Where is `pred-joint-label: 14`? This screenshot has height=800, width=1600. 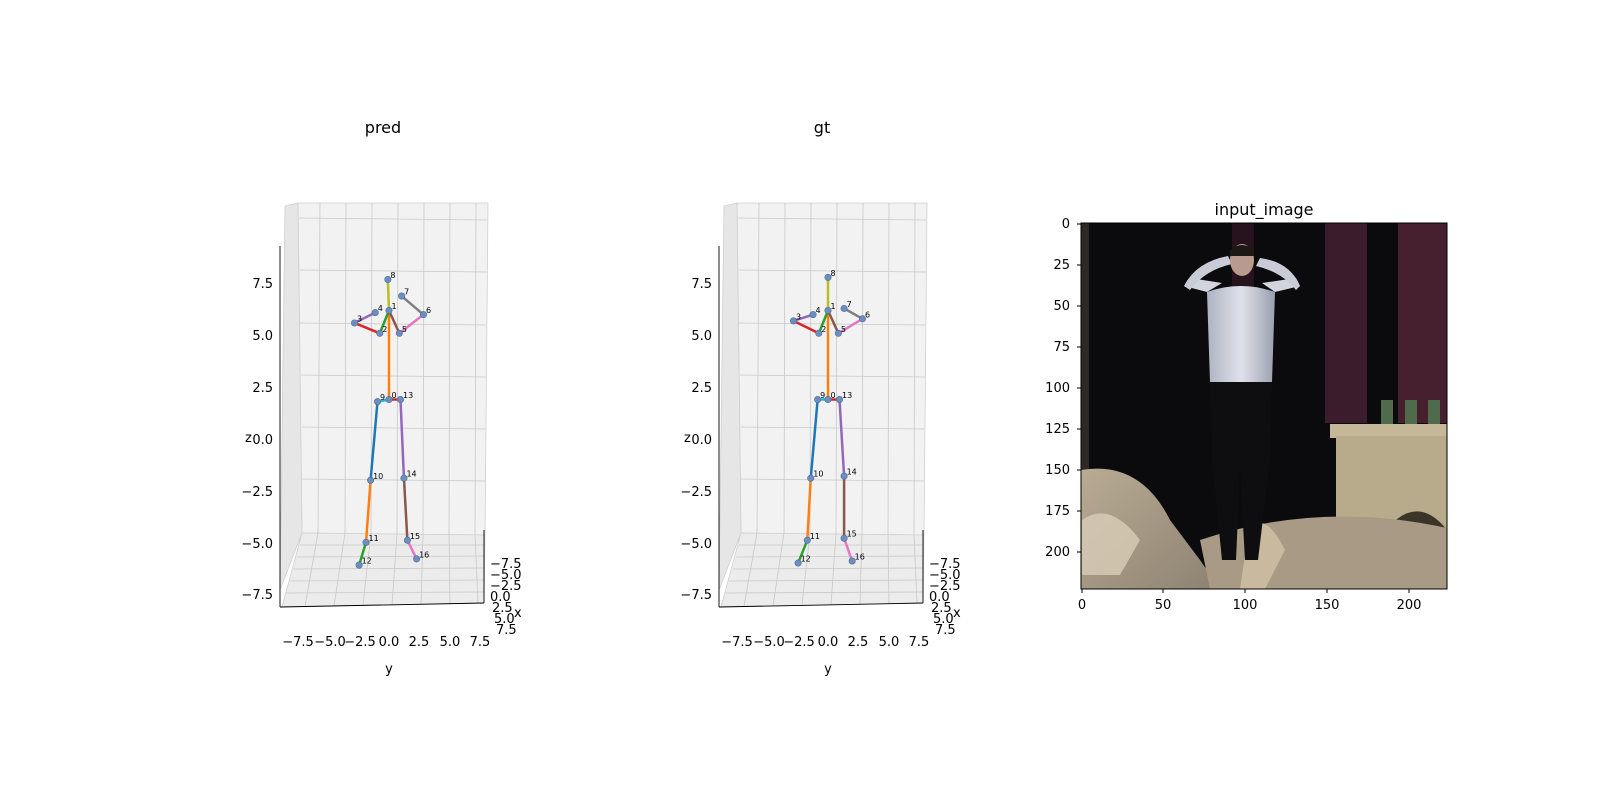 pred-joint-label: 14 is located at coordinates (411, 474).